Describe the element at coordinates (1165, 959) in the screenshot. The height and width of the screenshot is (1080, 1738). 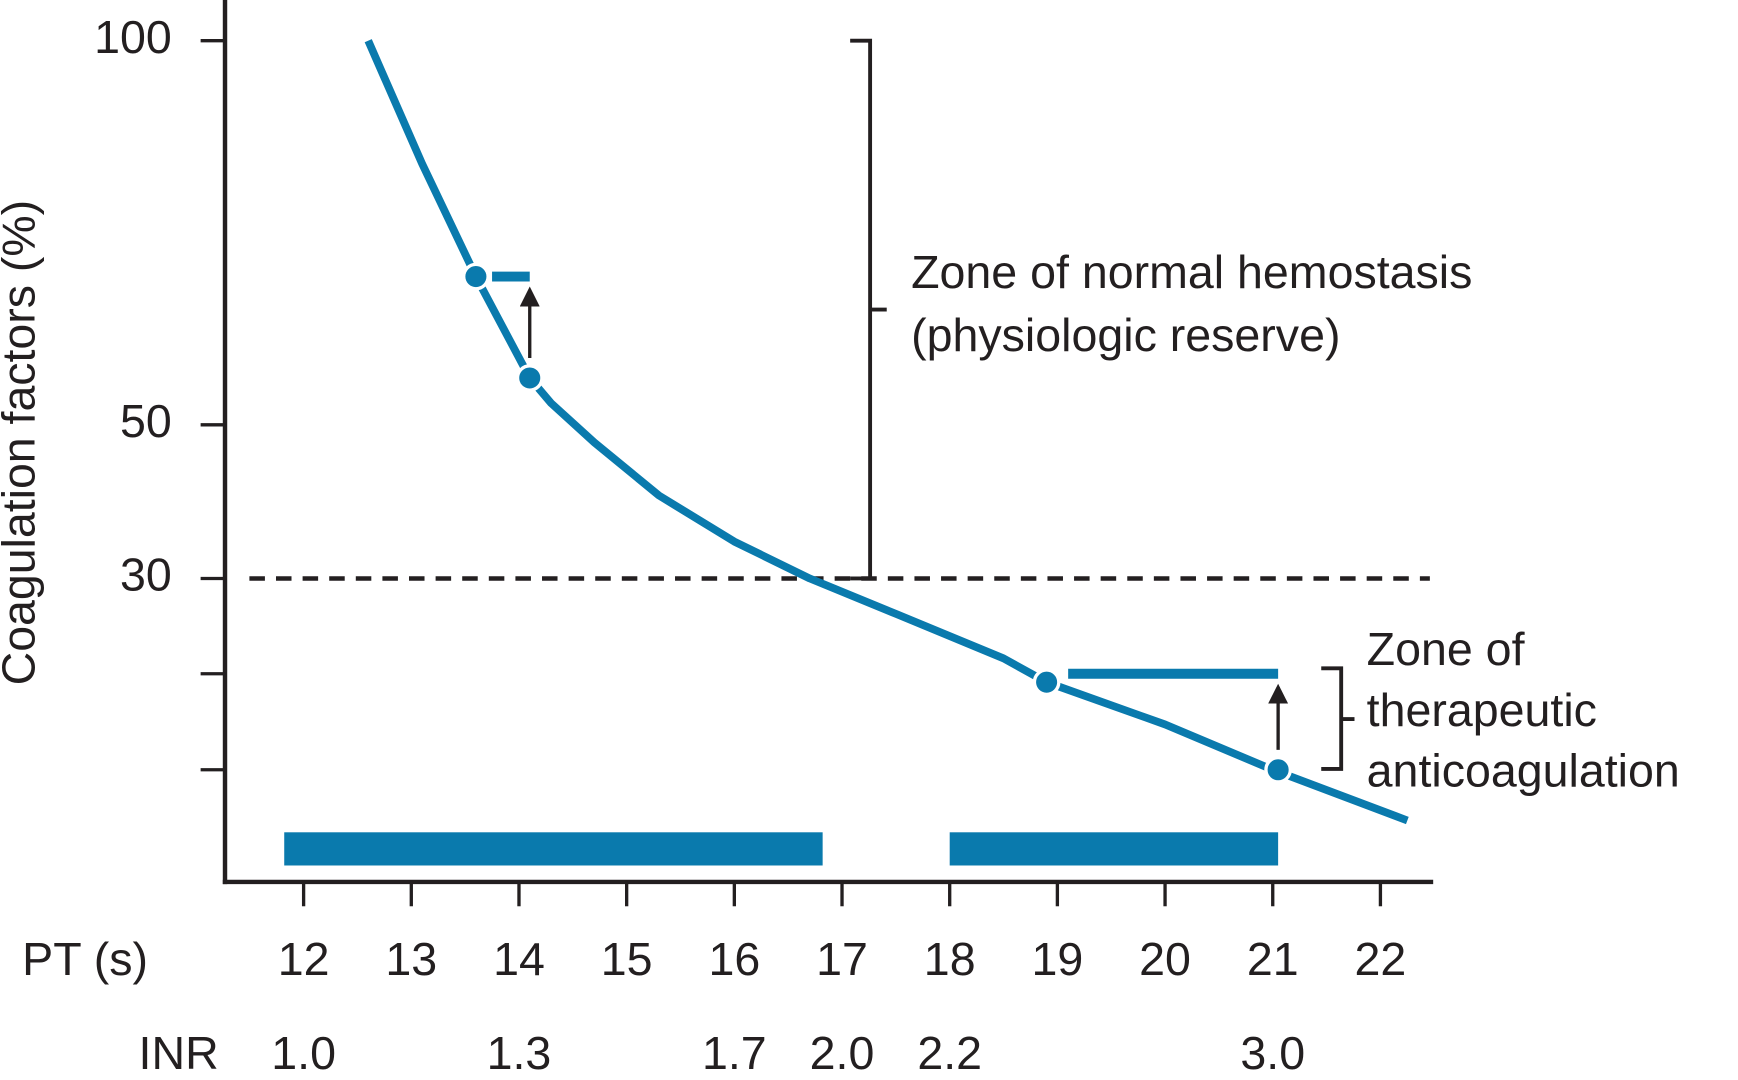
I see `x-tick-label: 20` at that location.